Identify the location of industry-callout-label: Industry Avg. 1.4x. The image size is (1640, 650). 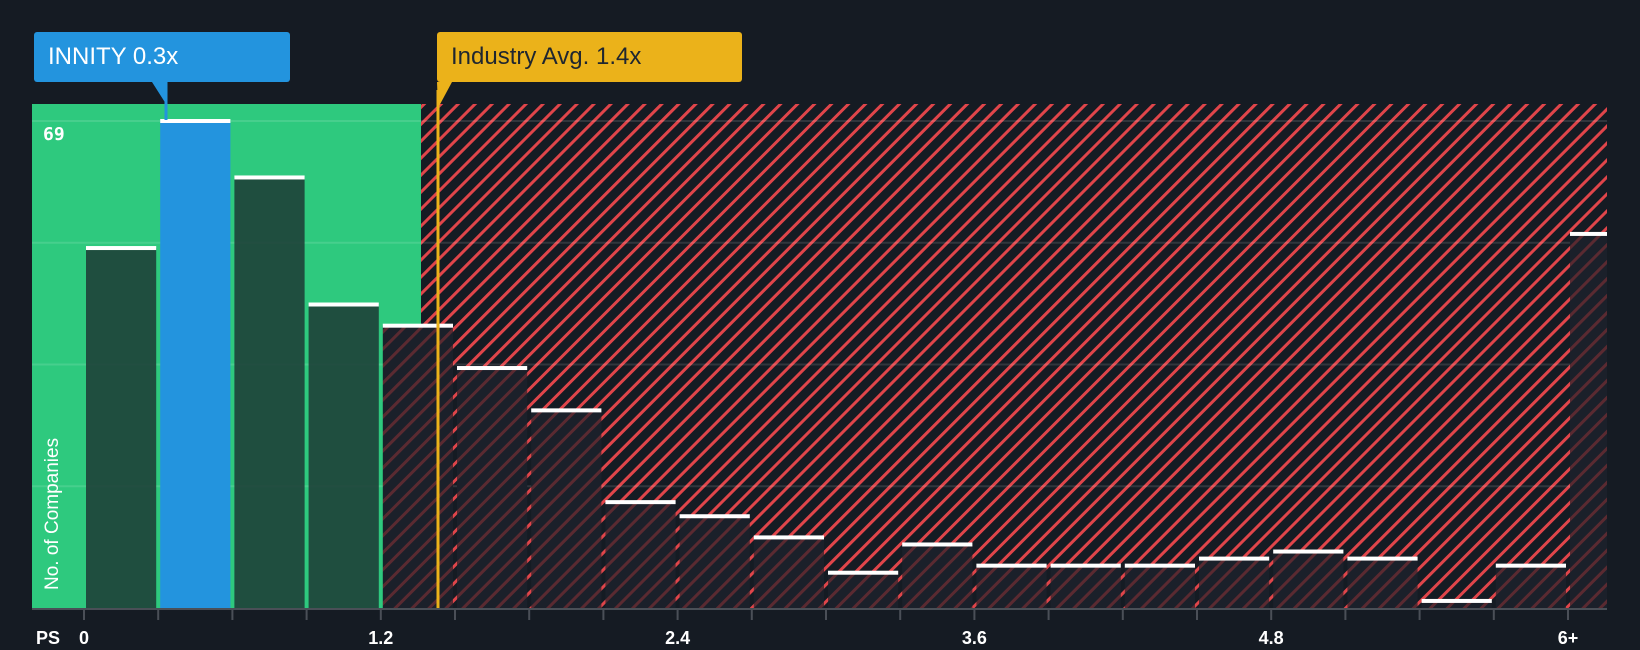
(546, 56).